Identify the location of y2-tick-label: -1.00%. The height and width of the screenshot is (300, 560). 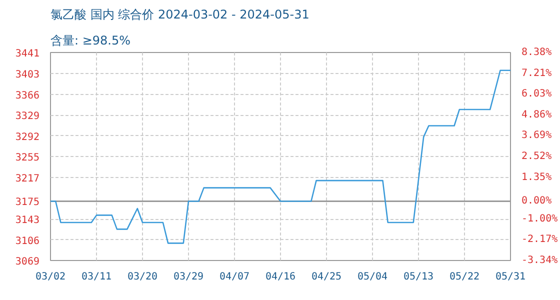
(540, 218).